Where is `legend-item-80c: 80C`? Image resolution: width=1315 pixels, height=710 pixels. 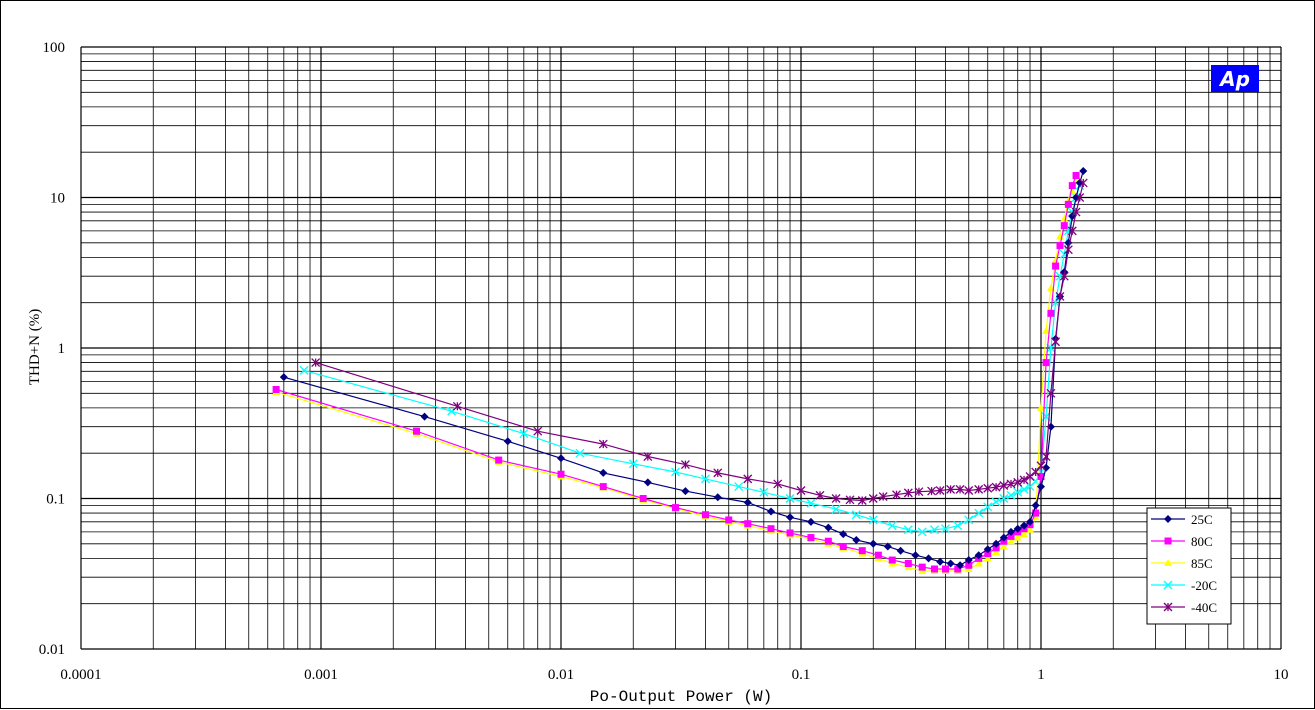
legend-item-80c: 80C is located at coordinates (1182, 541).